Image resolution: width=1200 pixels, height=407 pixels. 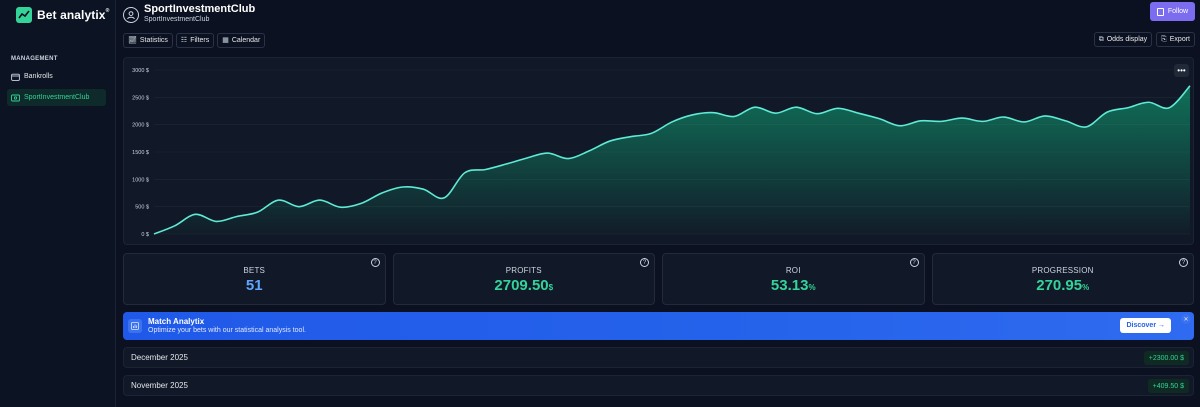 I want to click on month-label: November 2025, so click(x=159, y=385).